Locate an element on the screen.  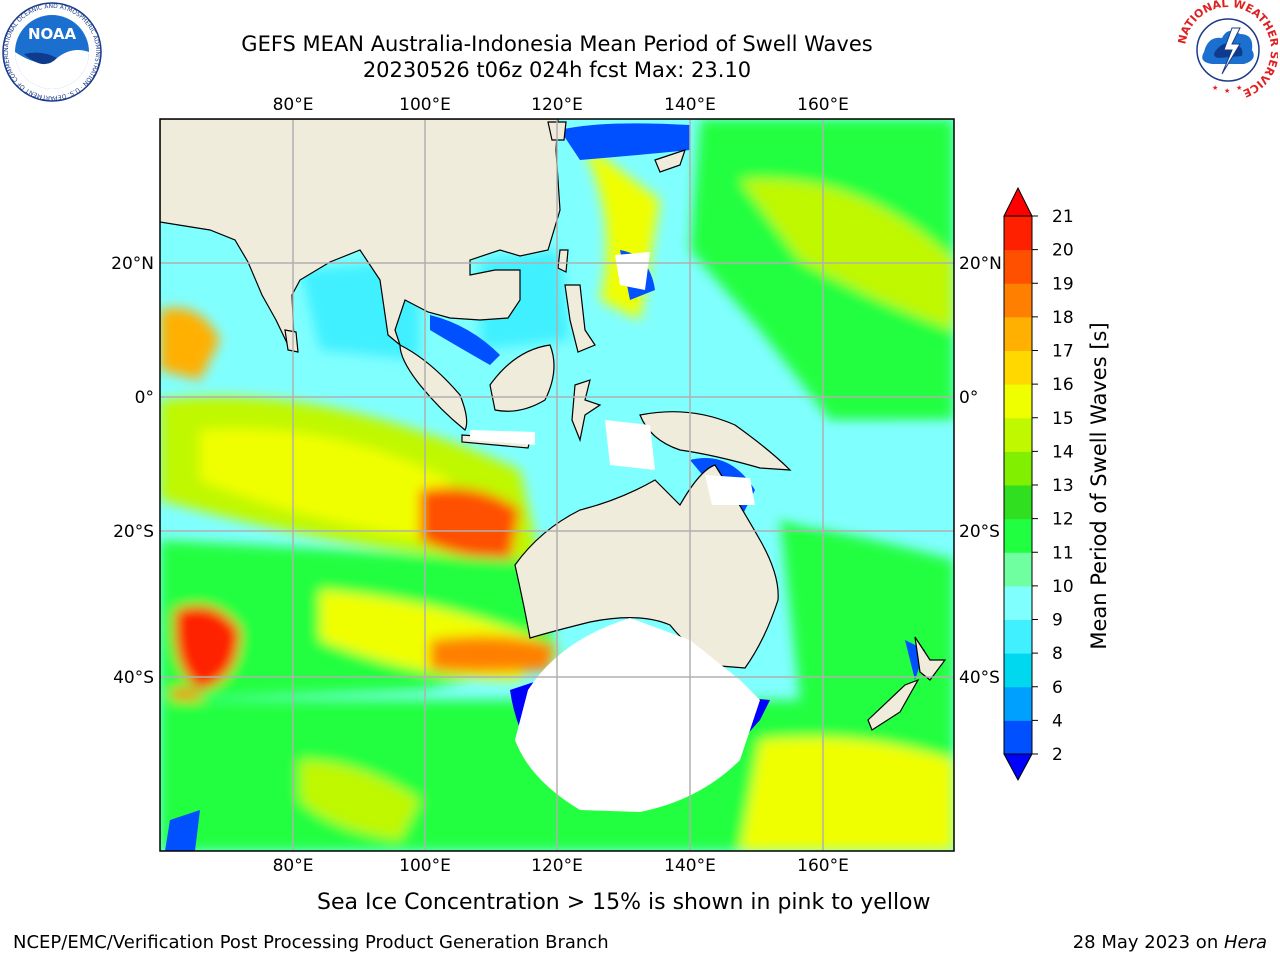
lon-tick-top: 160°E is located at coordinates (823, 105).